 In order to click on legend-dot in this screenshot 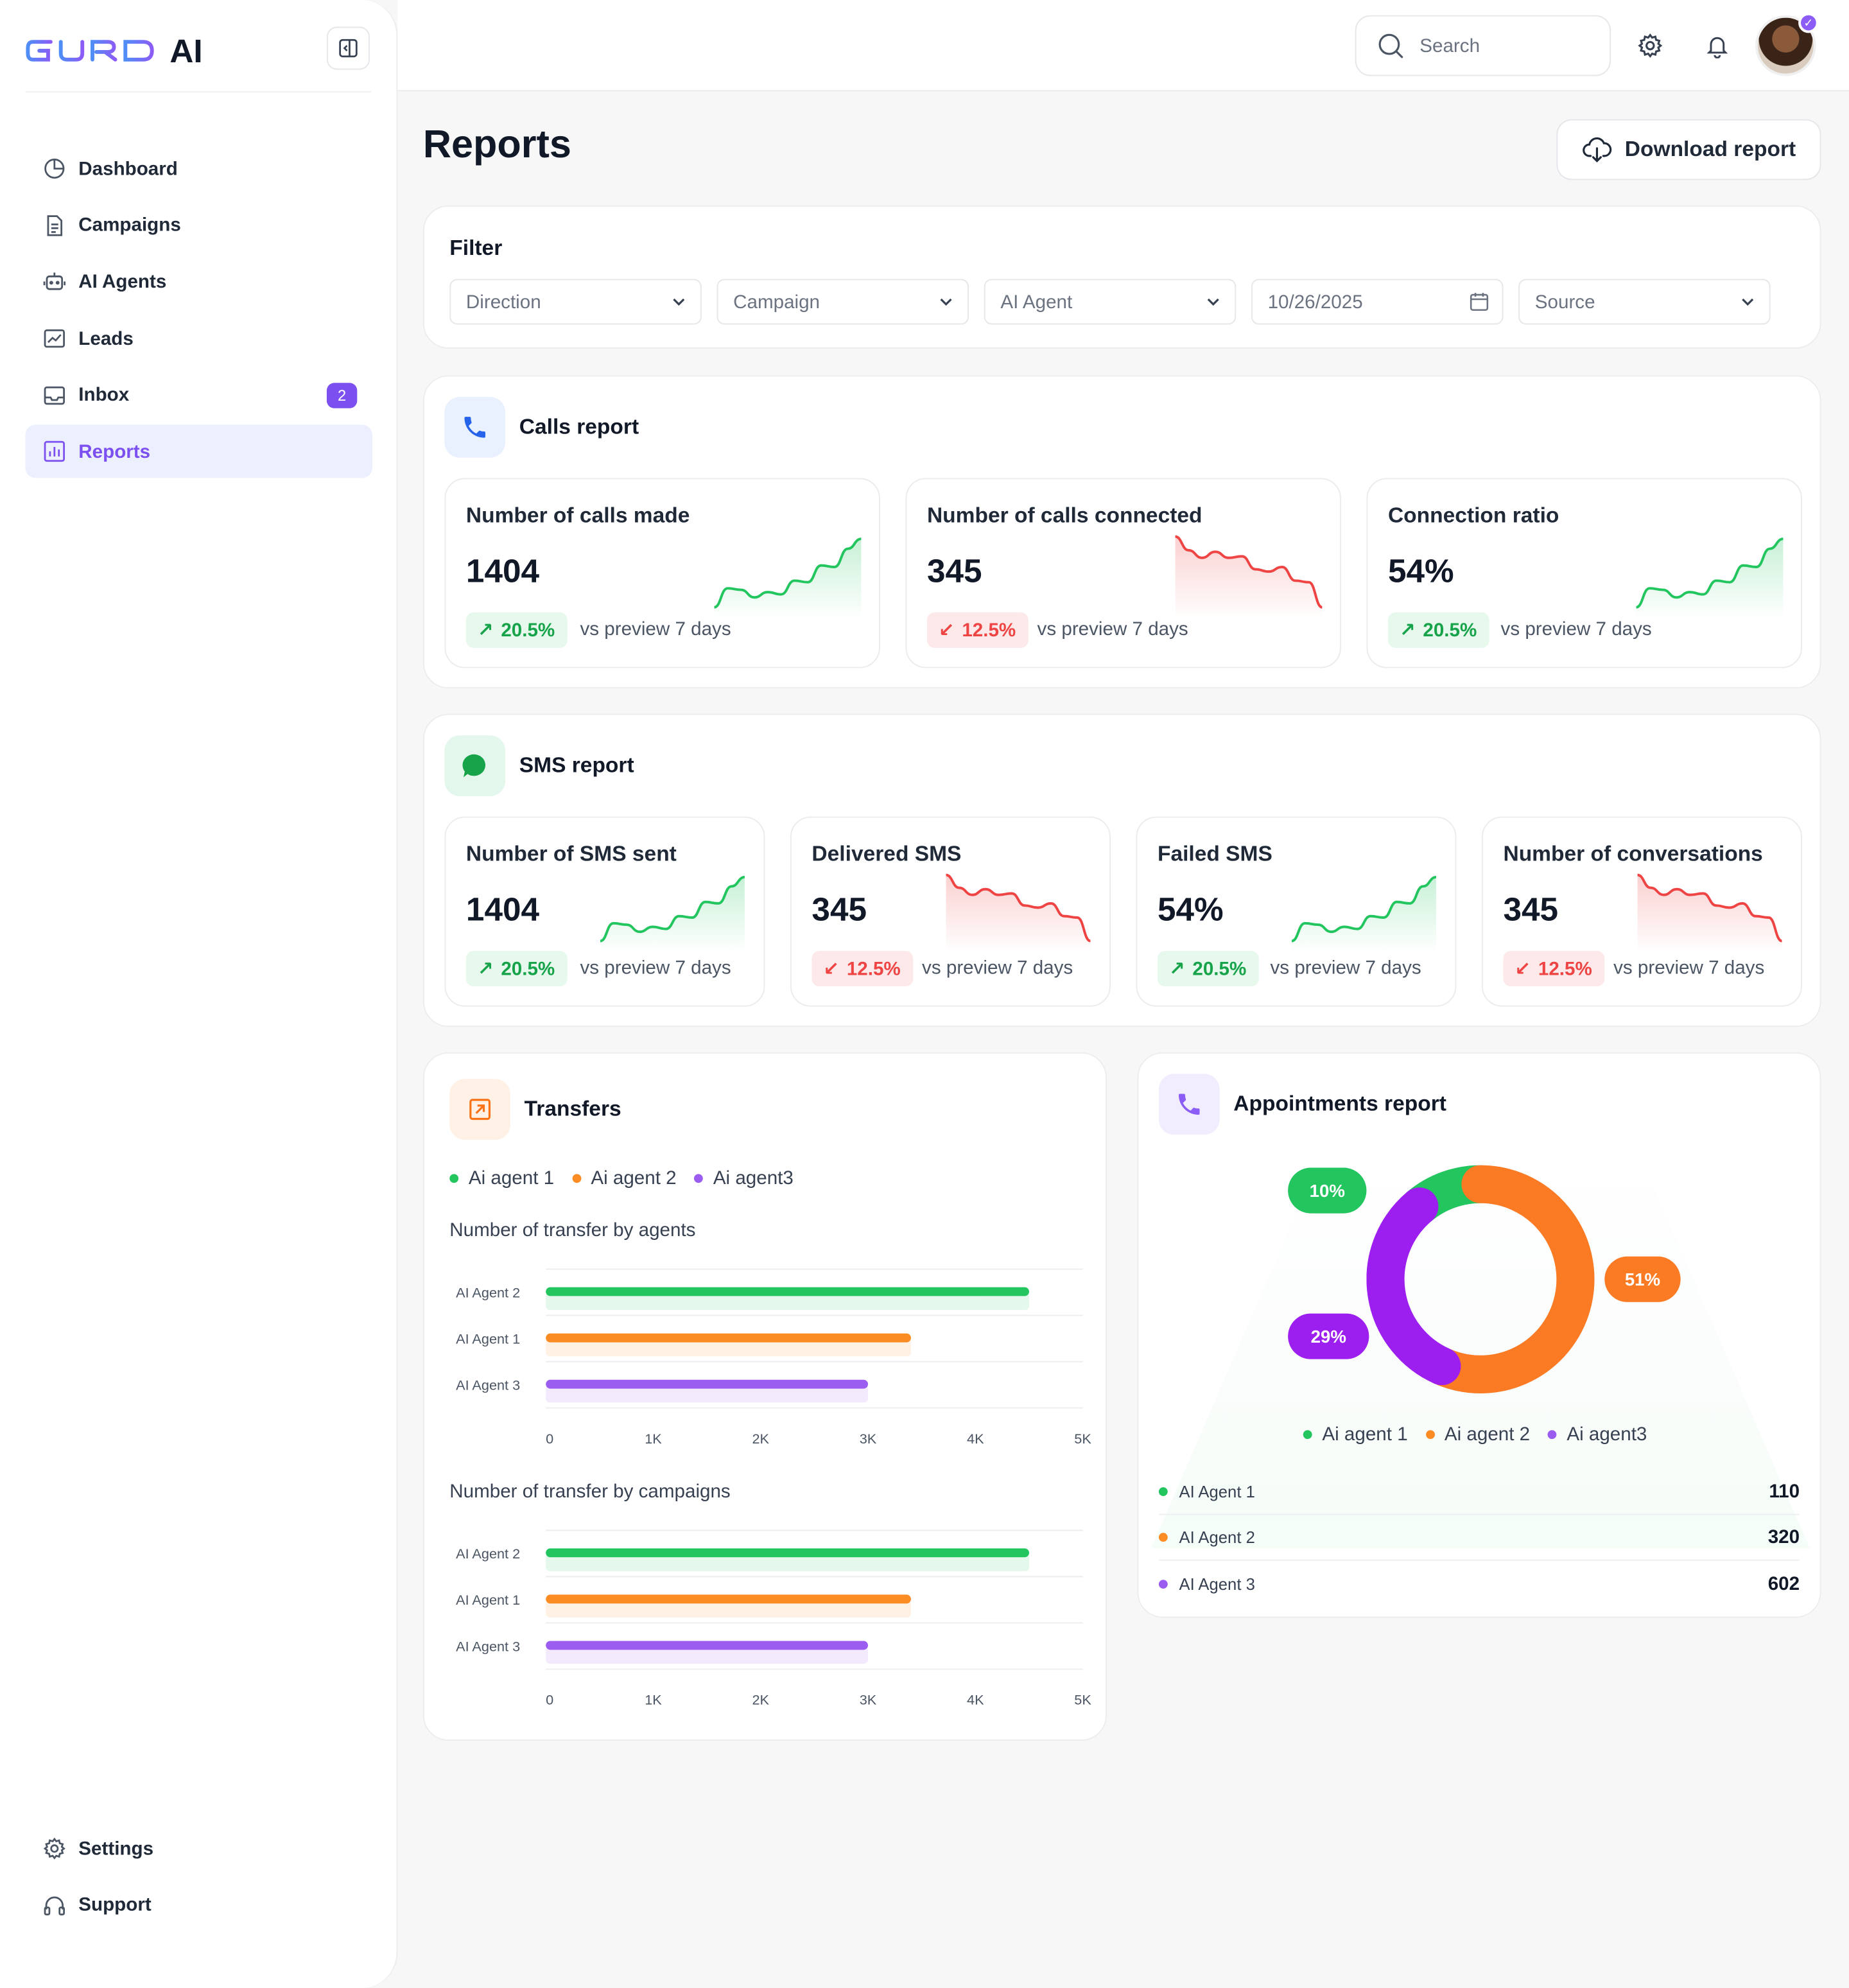, I will do `click(1552, 1435)`.